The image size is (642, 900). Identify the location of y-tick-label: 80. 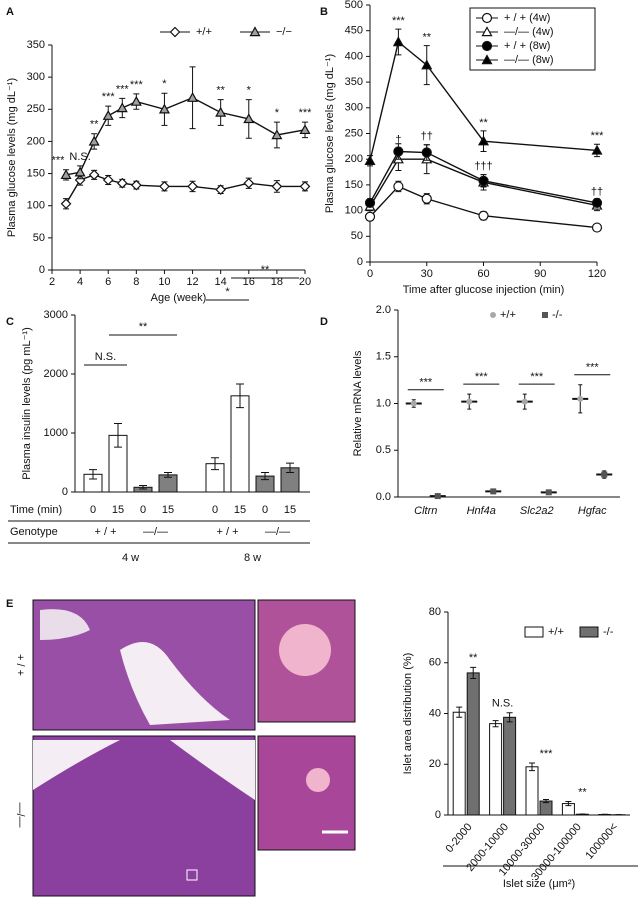
(435, 612).